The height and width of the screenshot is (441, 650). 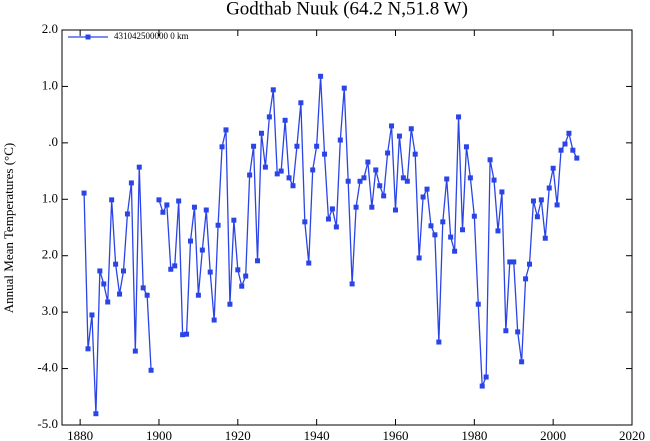 I want to click on y-tick-label: 1.0, so click(x=50, y=84).